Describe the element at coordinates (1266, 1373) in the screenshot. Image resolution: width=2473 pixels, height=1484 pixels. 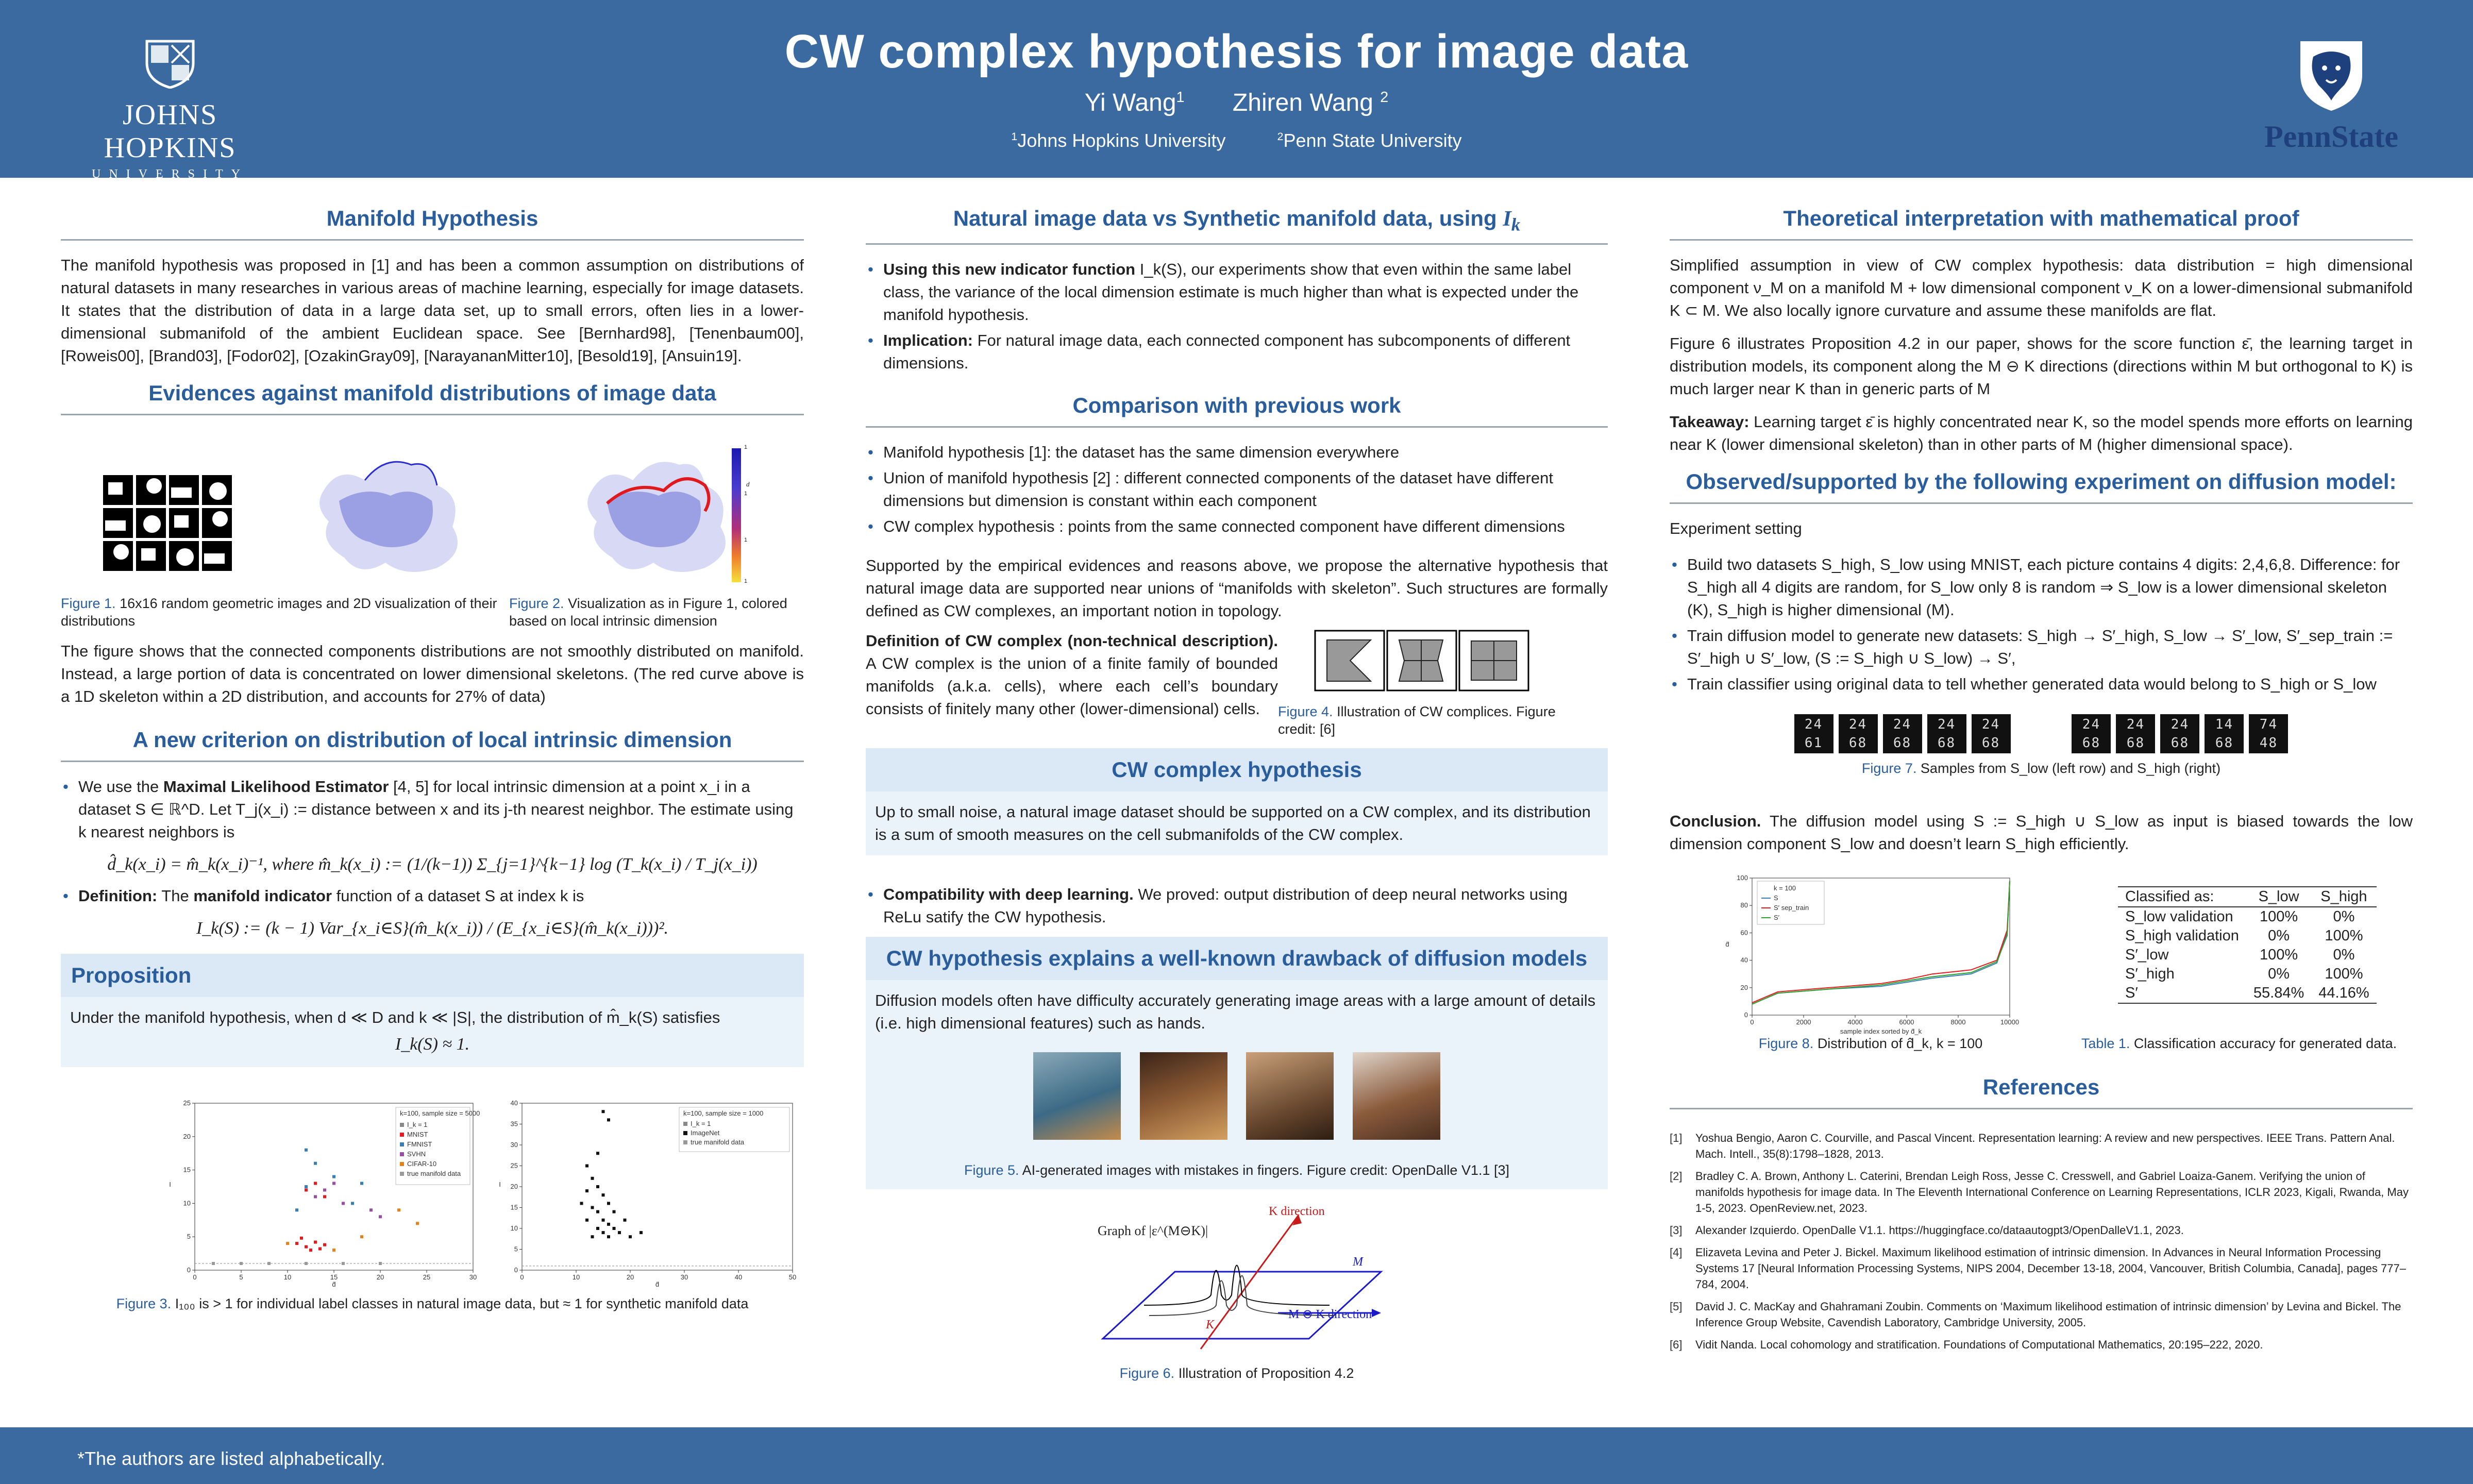
I see `figure-6-caption-text: Illustration of Proposition 4.2` at that location.